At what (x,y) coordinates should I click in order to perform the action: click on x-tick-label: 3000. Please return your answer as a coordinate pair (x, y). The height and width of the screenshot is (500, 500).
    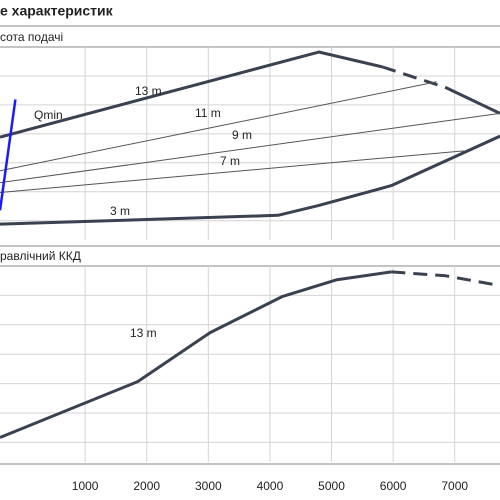
    Looking at the image, I should click on (208, 486).